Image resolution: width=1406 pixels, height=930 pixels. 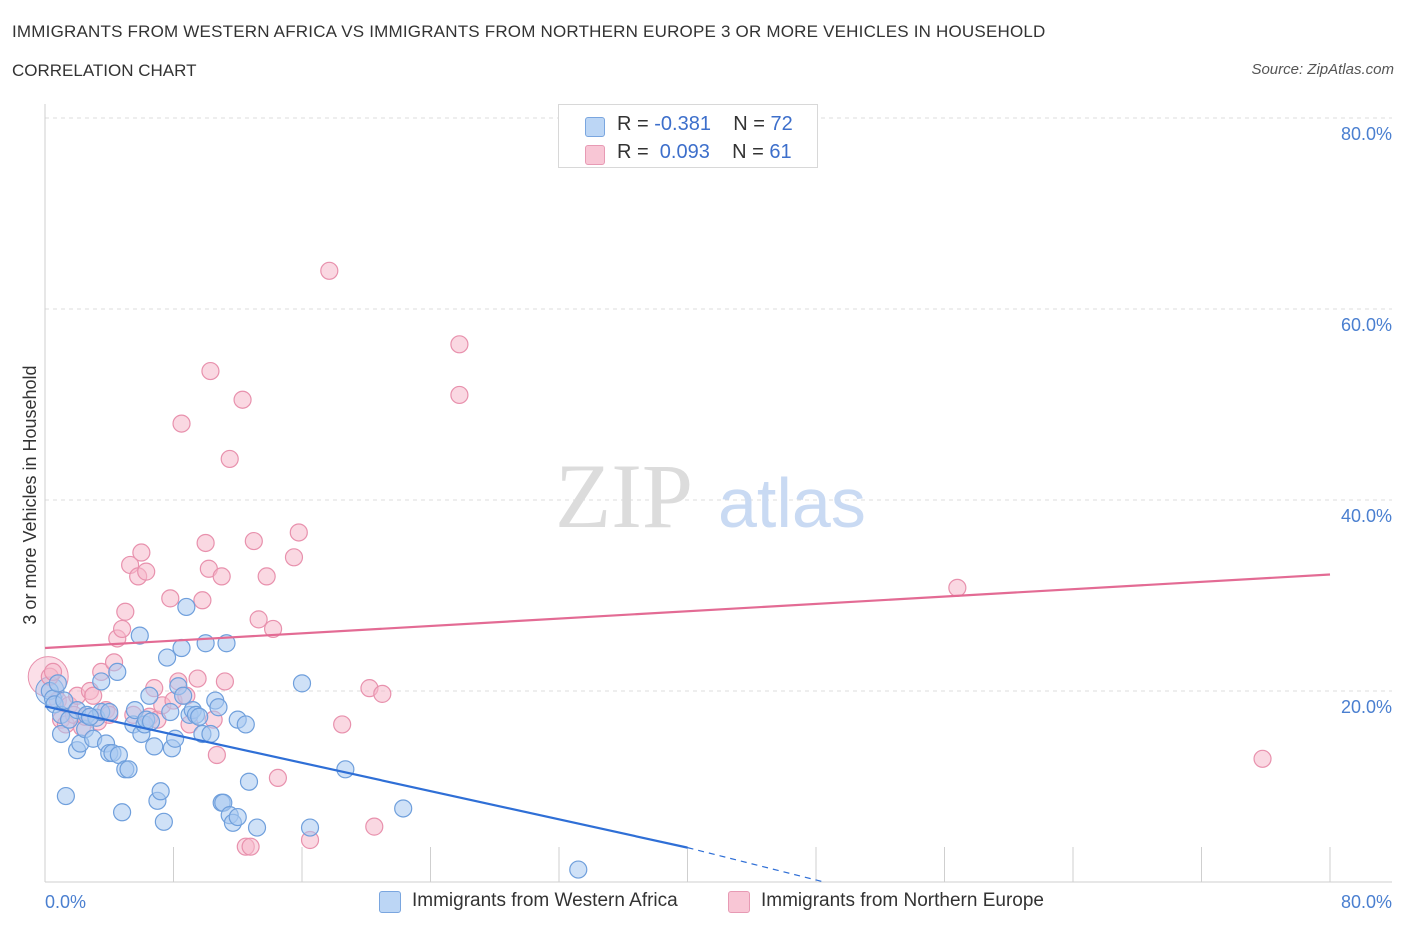 I want to click on x-tick-label-min: 0.0%, so click(x=65, y=902).